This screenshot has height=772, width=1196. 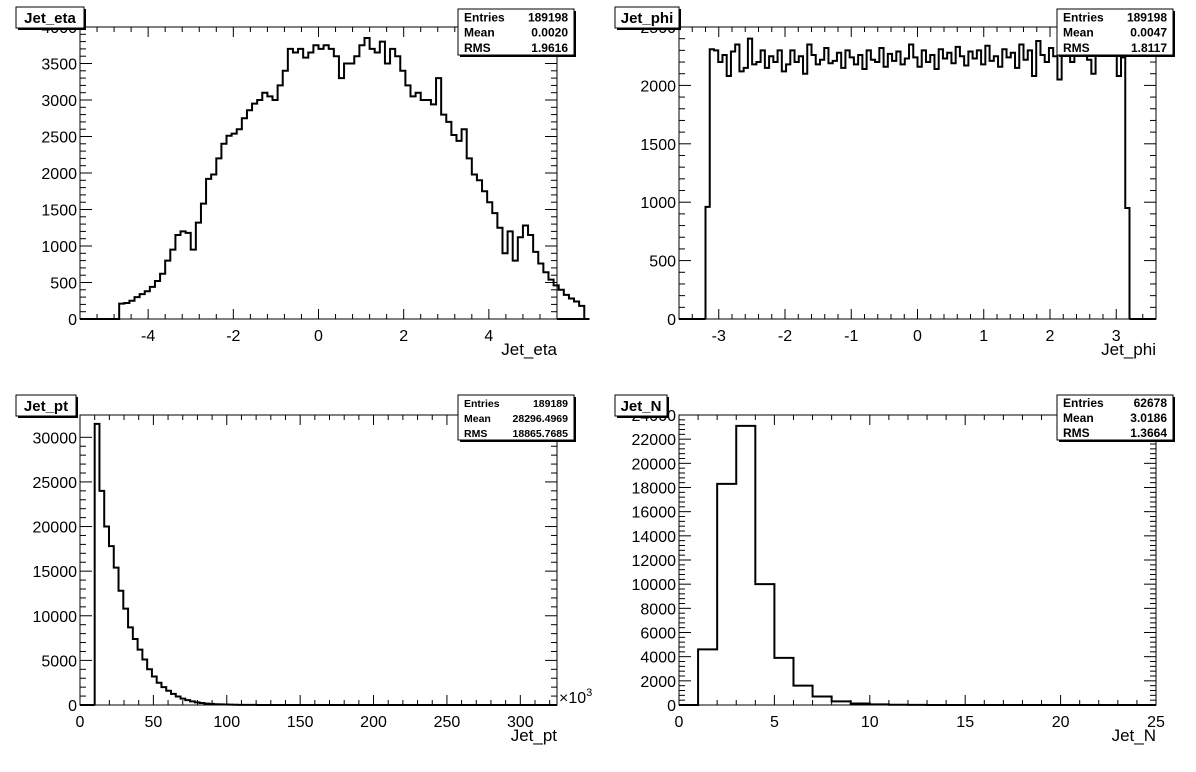 I want to click on x-multiplier-label: ×10³, so click(x=575, y=697).